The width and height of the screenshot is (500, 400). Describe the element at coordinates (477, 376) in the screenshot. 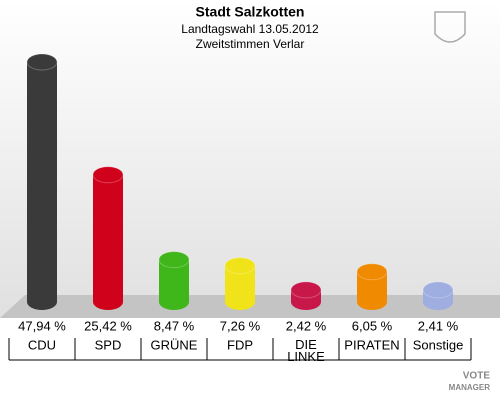

I see `watermark: VOTE` at that location.